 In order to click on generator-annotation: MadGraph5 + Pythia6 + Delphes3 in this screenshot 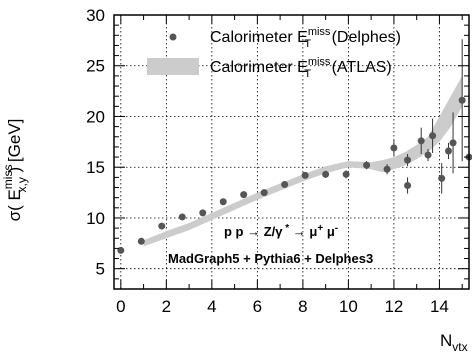, I will do `click(270, 258)`.